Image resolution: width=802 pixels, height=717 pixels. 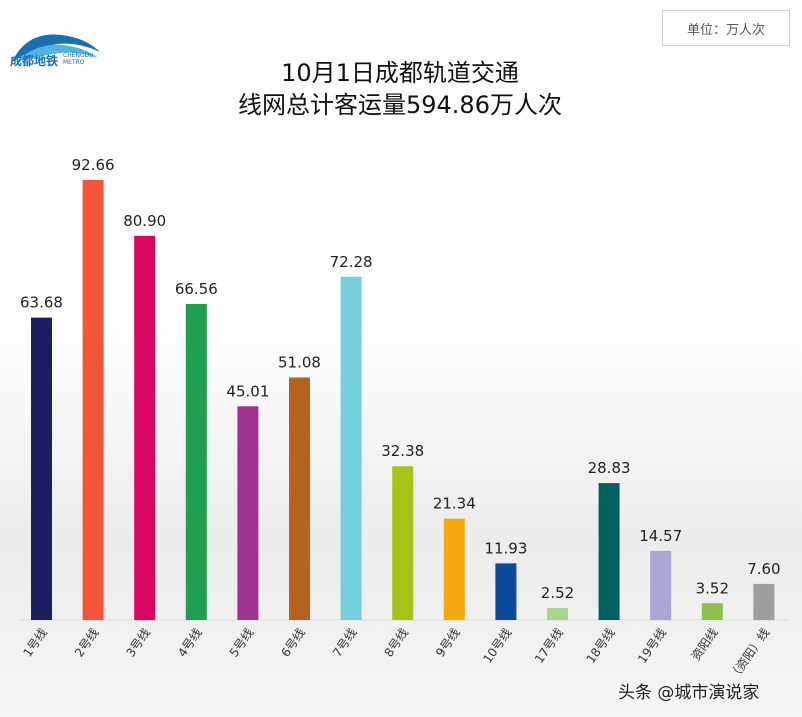 What do you see at coordinates (78, 59) in the screenshot?
I see `logo-name-en: CHENGDU METRO` at bounding box center [78, 59].